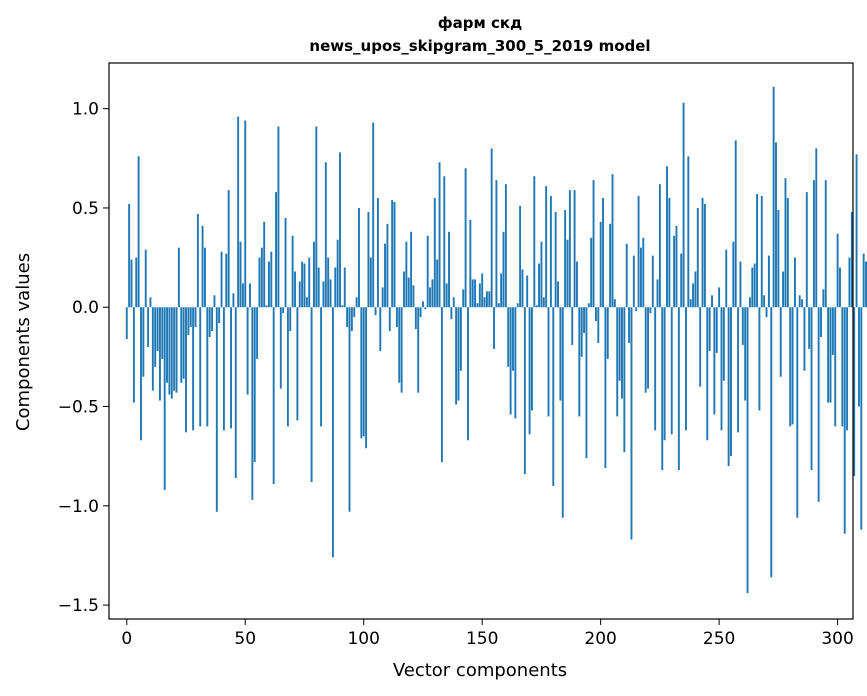 This screenshot has height=696, width=867. Describe the element at coordinates (363, 639) in the screenshot. I see `x-tick-label: 100` at that location.